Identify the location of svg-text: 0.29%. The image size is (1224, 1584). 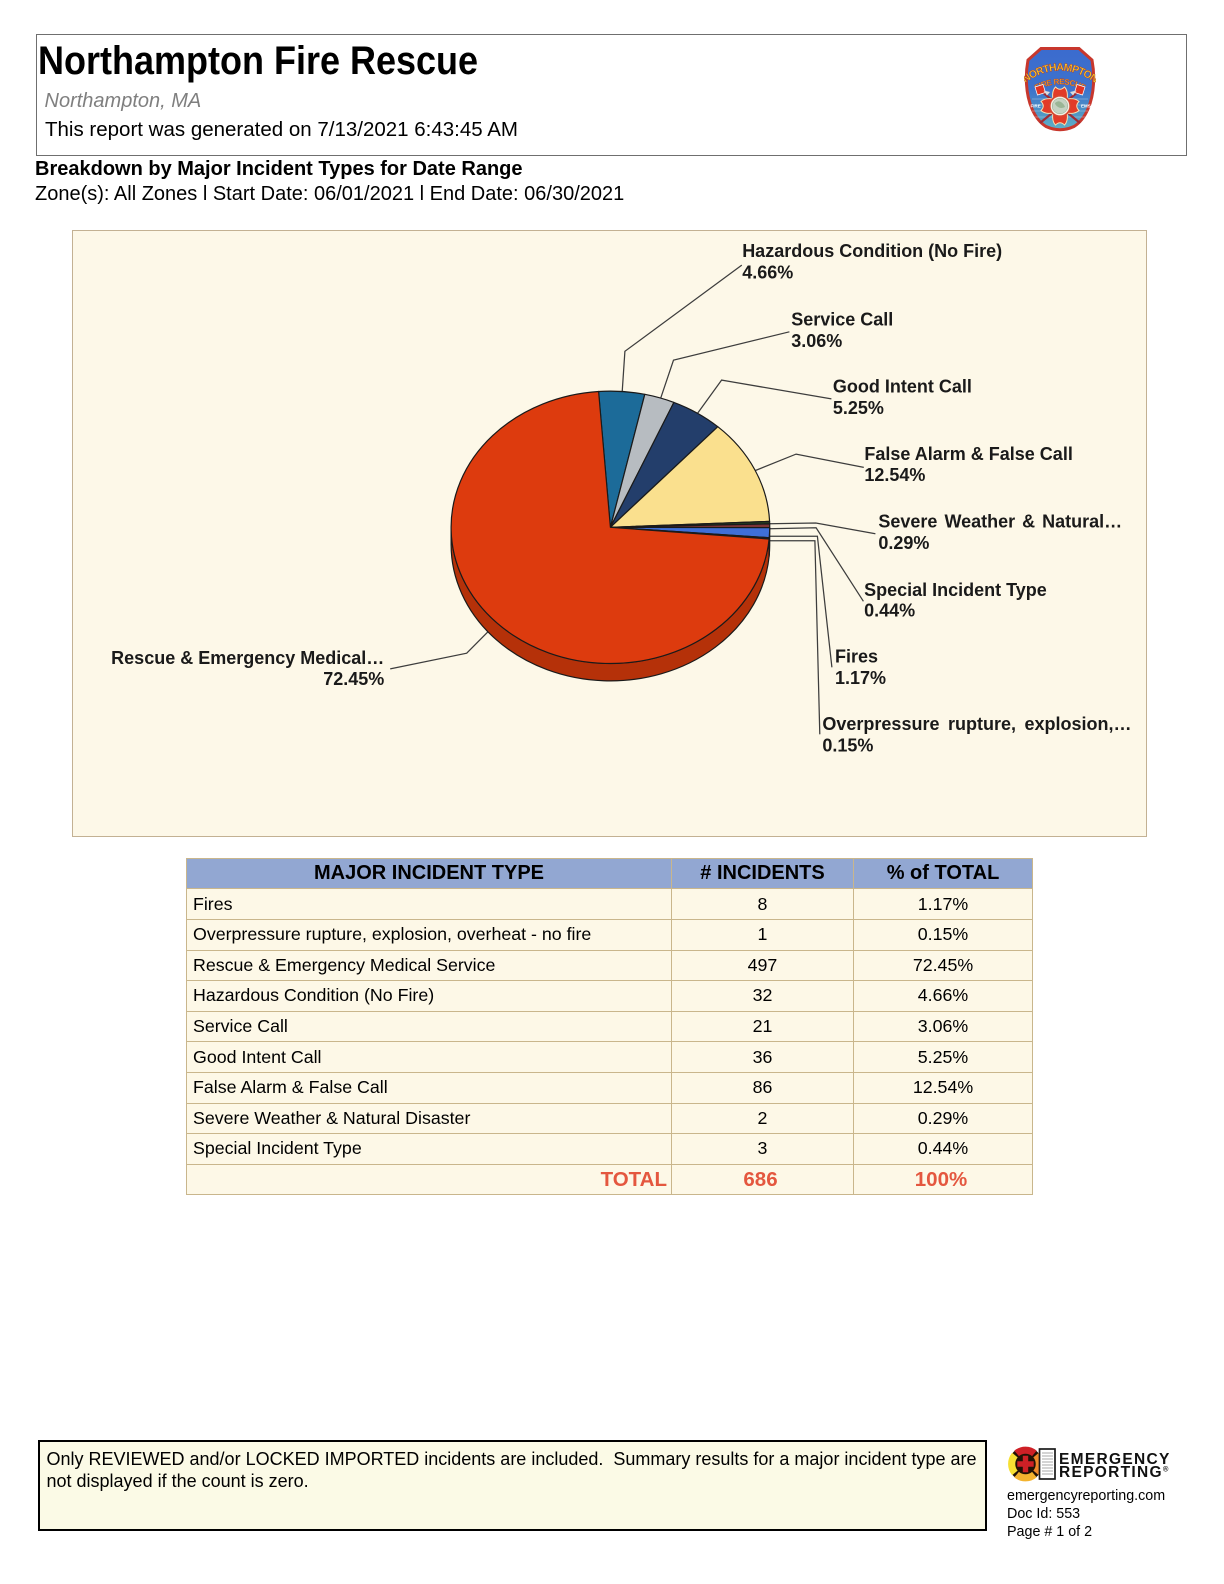
(903, 542).